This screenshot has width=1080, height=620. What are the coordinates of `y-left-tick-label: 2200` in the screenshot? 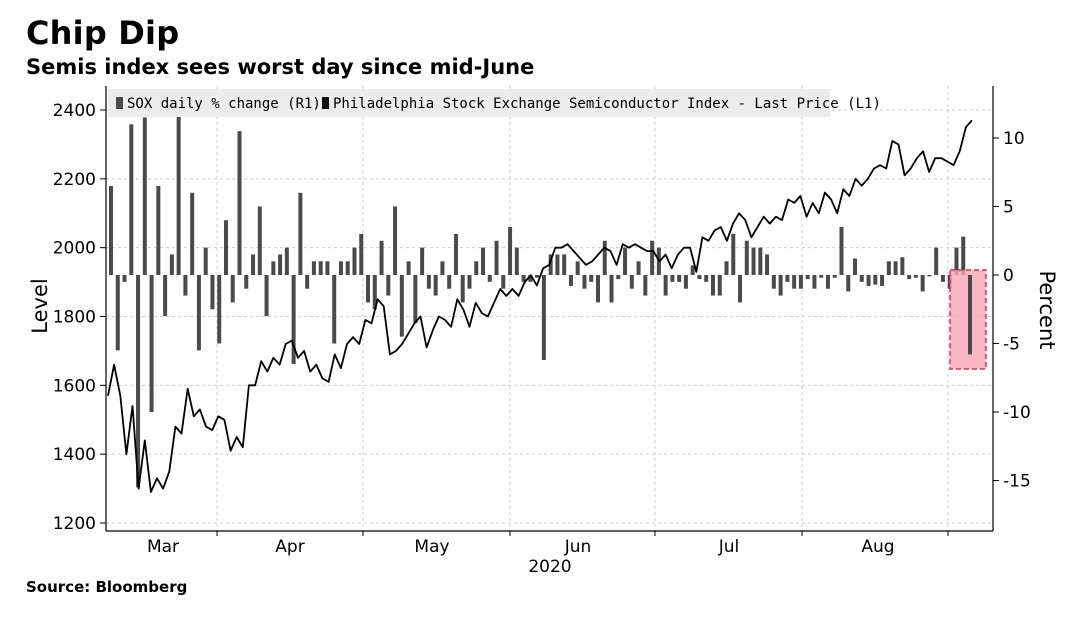 It's located at (74, 180).